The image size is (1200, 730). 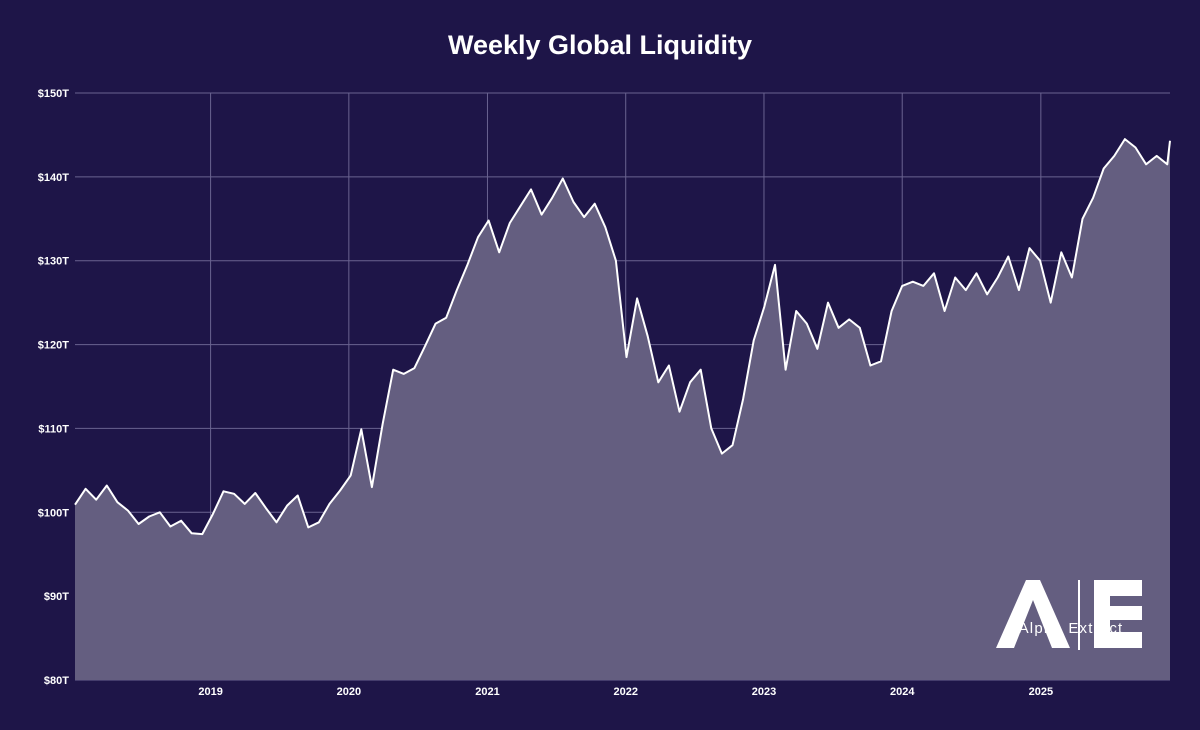 What do you see at coordinates (53, 513) in the screenshot?
I see `y-tick-label: $100T` at bounding box center [53, 513].